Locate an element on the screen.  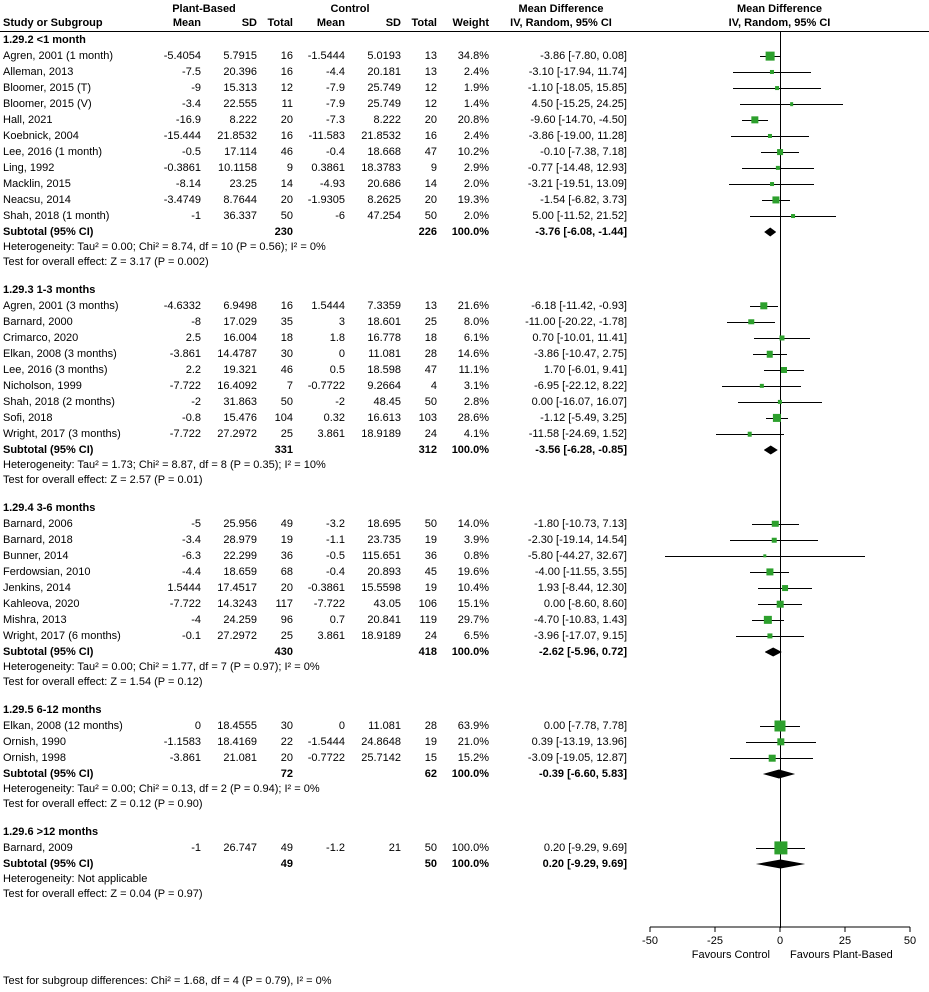
study-weight: 11.1% is located at coordinates (473, 370).